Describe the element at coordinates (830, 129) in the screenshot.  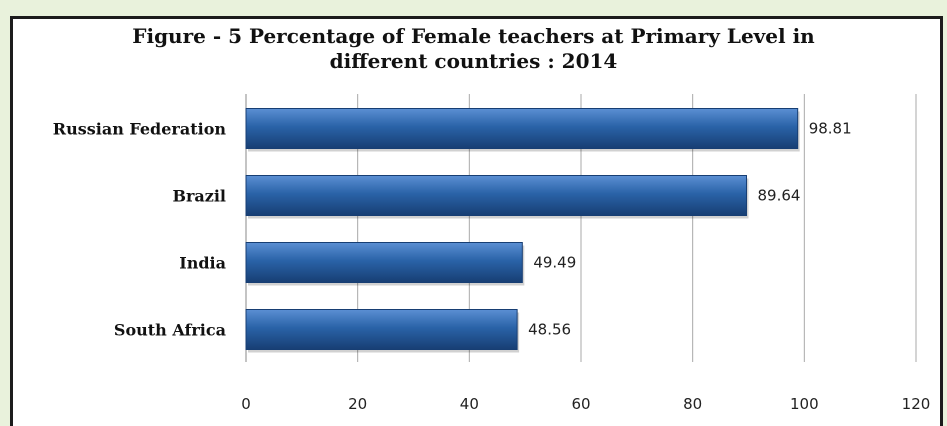
I see `value-label: 98.81` at that location.